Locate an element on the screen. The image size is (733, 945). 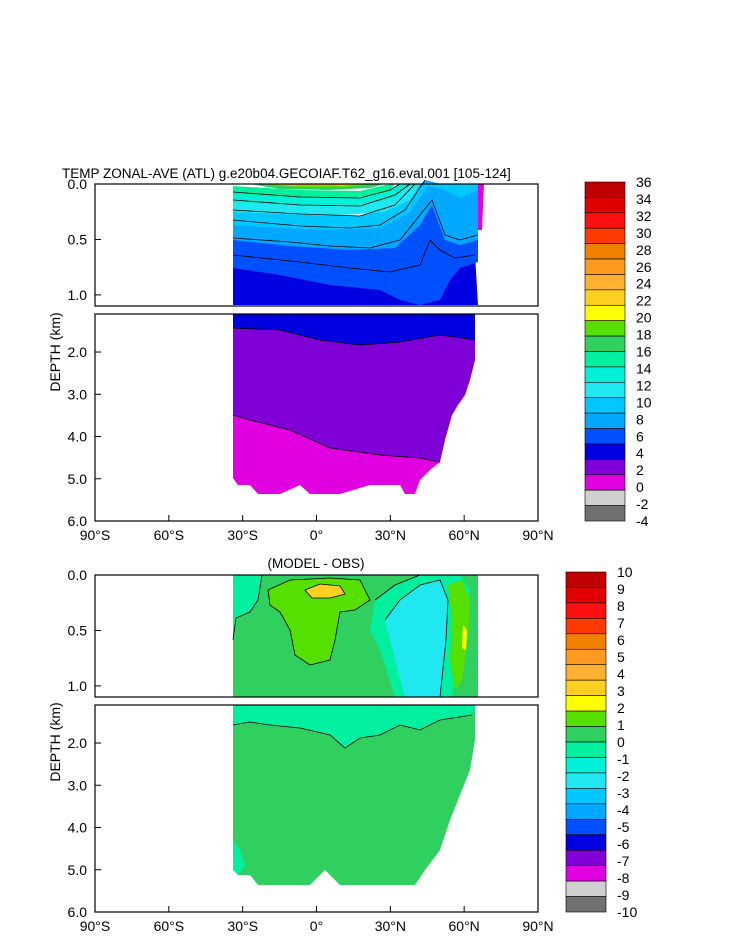
y-tick-label: 1.0 is located at coordinates (78, 295).